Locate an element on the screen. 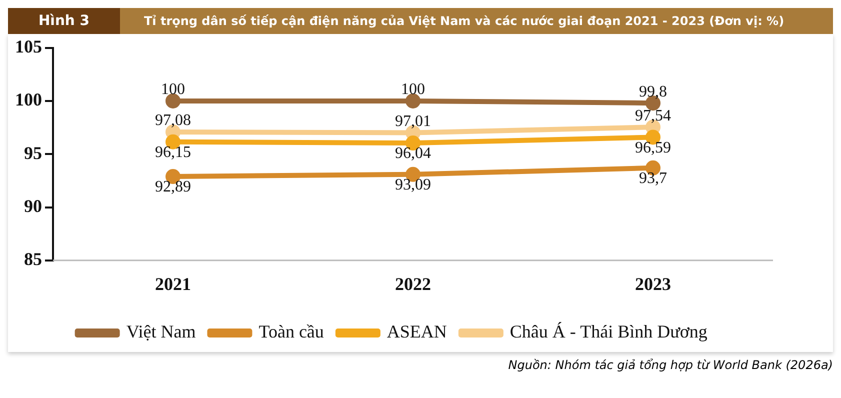  data-label: 97,54 is located at coordinates (653, 115).